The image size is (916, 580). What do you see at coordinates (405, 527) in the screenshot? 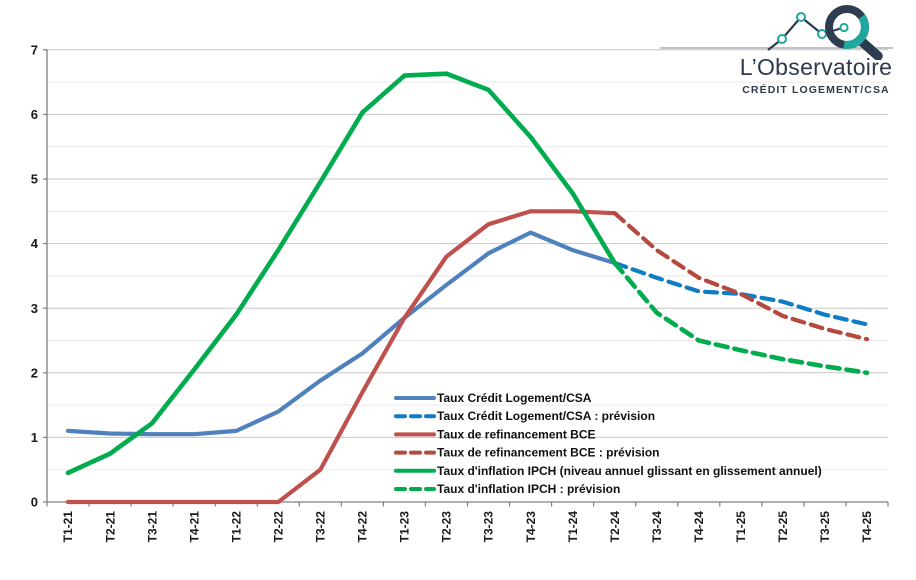
I see `x-tick-label: T1-23` at bounding box center [405, 527].